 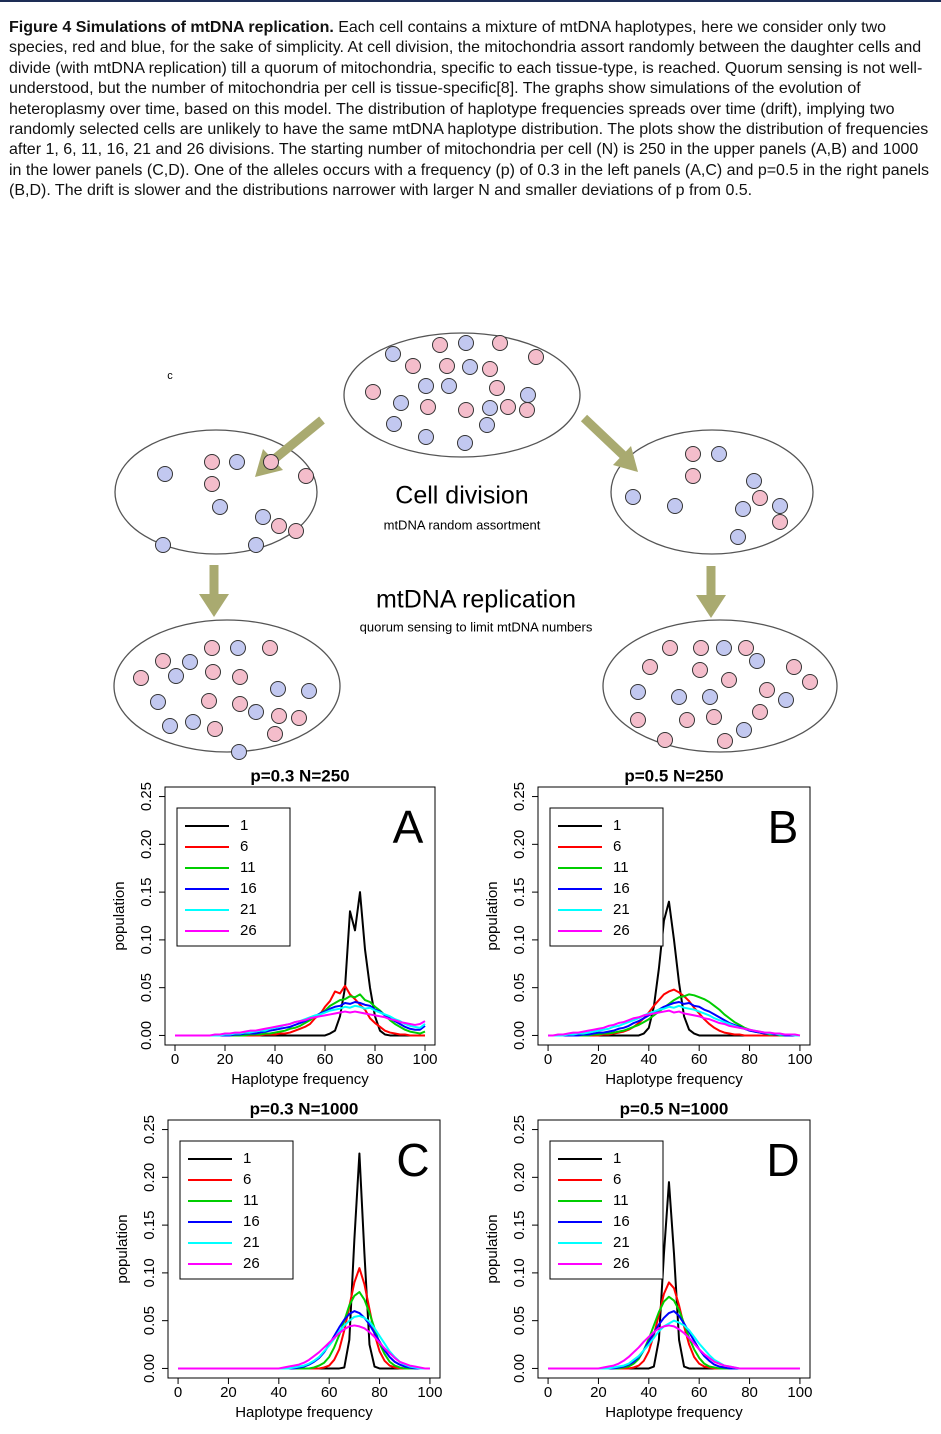 I want to click on x-axis-label: Haplotype frequency, so click(x=300, y=1079).